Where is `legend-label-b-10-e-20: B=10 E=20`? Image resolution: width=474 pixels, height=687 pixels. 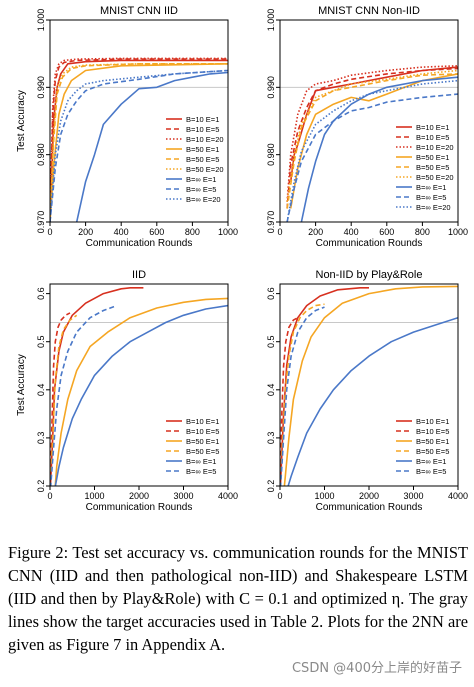
legend-label-b-10-e-20: B=10 E=20 is located at coordinates (205, 139).